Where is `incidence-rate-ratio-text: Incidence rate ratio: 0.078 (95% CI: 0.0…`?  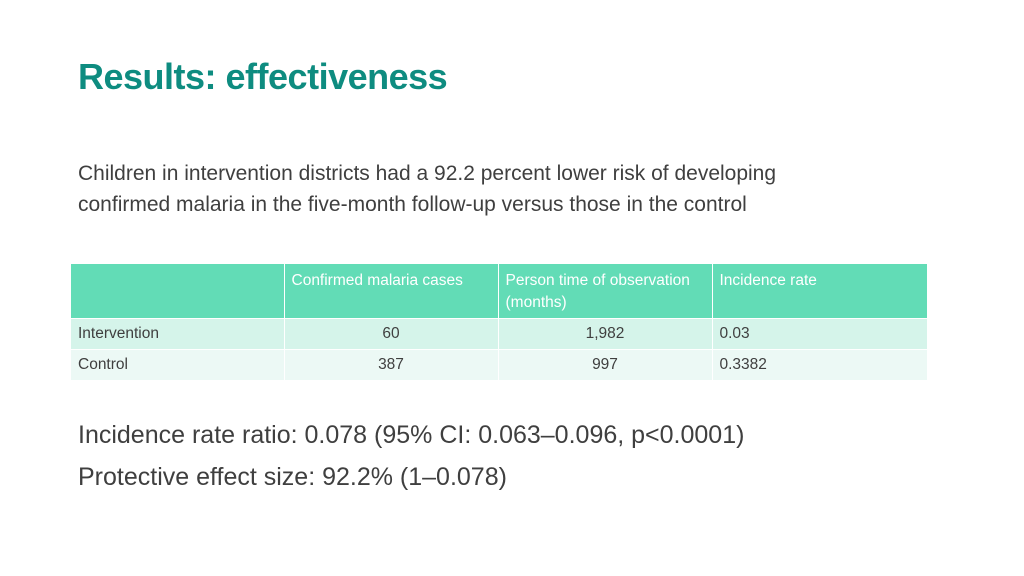 incidence-rate-ratio-text: Incidence rate ratio: 0.078 (95% CI: 0.0… is located at coordinates (411, 435).